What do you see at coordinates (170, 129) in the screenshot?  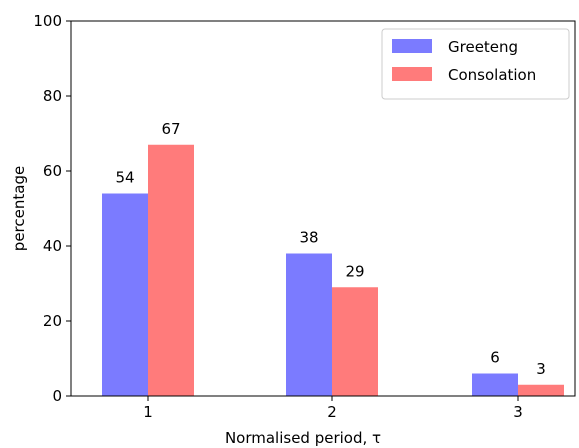 I see `data-label-consolation-1: 67` at bounding box center [170, 129].